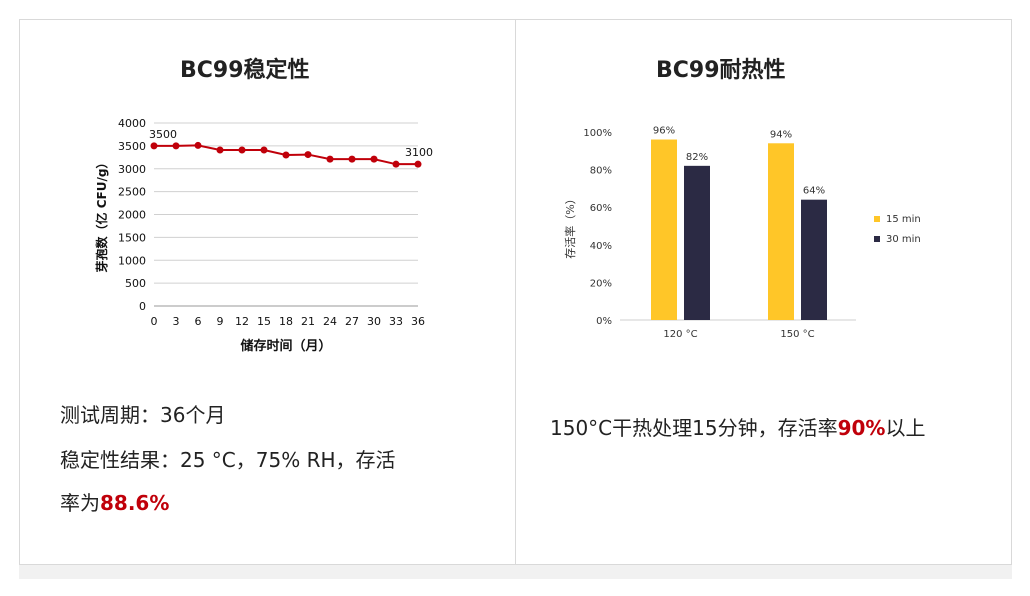 The width and height of the screenshot is (1030, 596). What do you see at coordinates (132, 123) in the screenshot?
I see `y-tick-label: 4000` at bounding box center [132, 123].